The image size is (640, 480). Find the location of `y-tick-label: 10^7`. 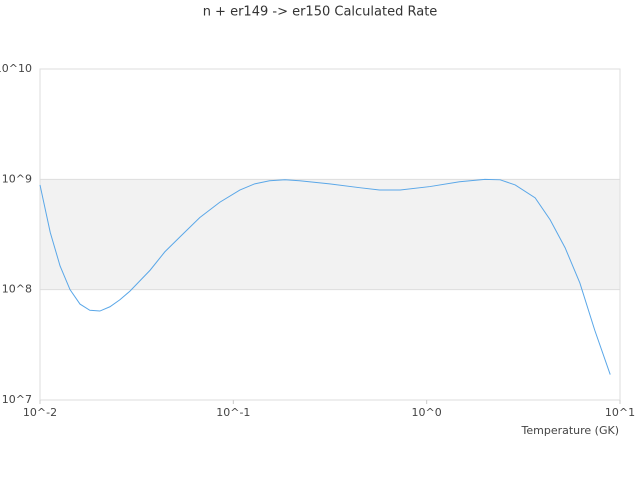

y-tick-label: 10^7 is located at coordinates (17, 399).